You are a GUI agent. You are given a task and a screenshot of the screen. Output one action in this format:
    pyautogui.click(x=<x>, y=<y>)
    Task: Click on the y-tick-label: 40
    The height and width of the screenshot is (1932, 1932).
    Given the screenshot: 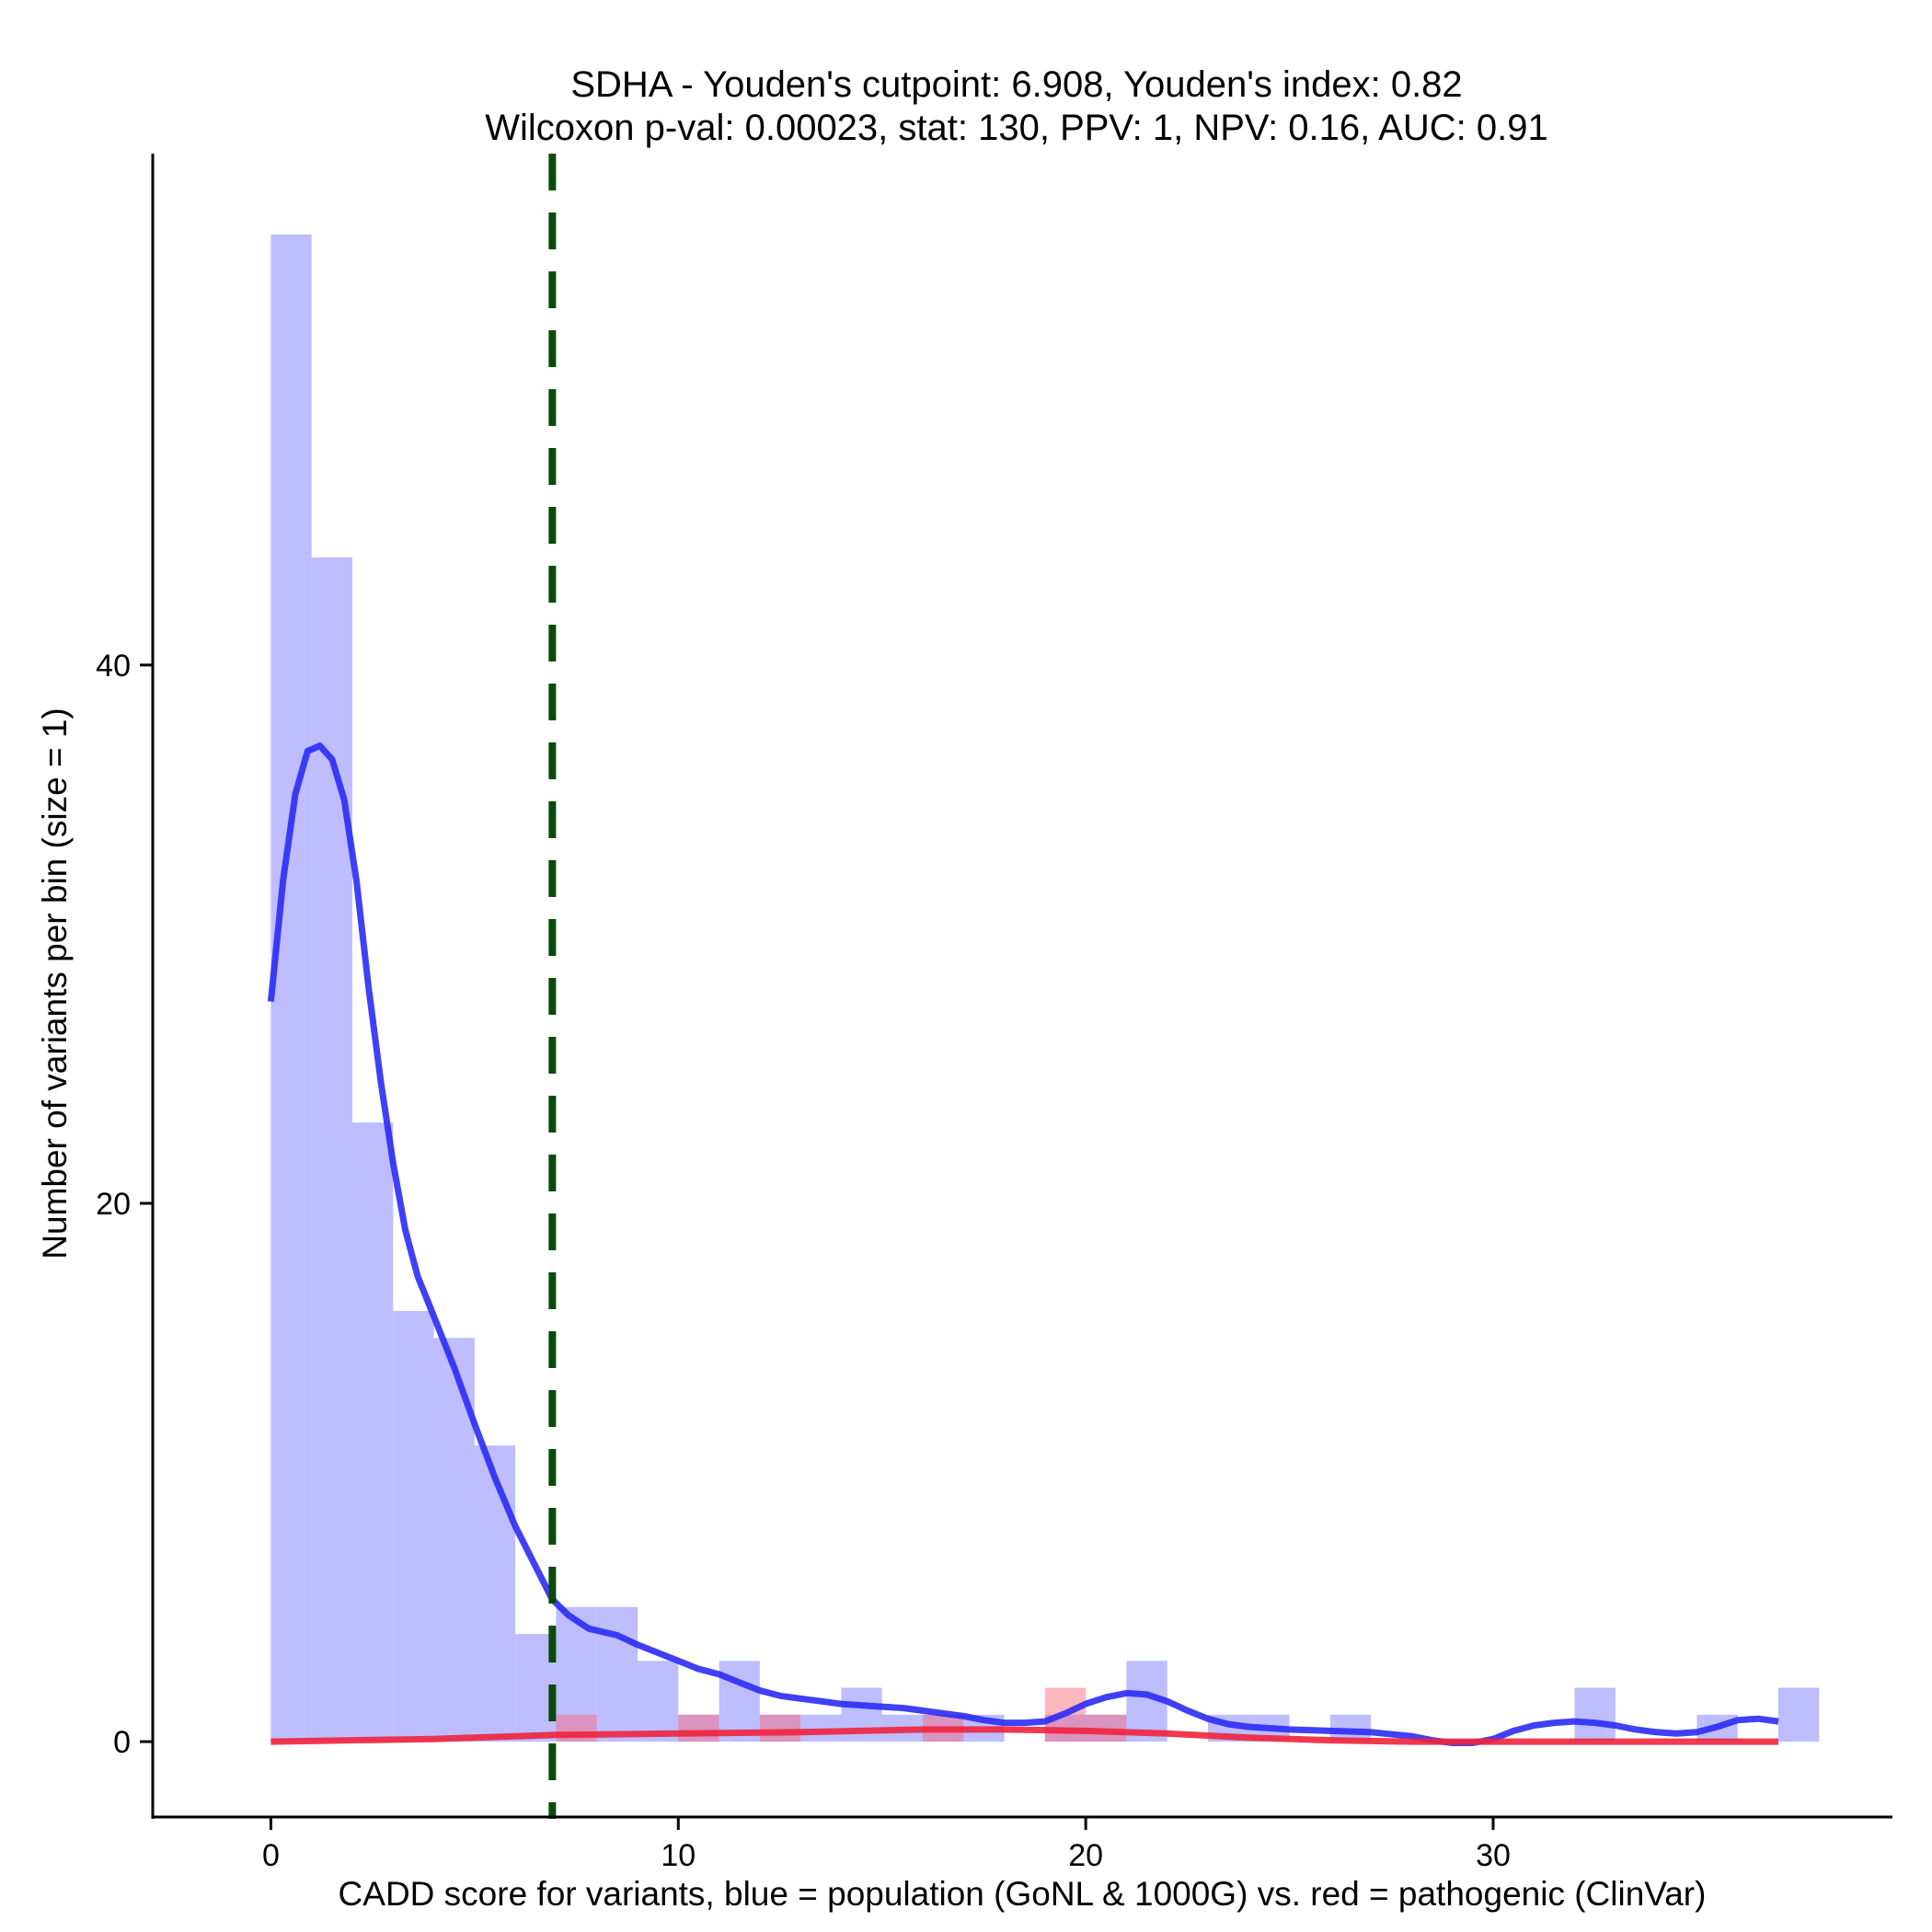 What is the action you would take?
    pyautogui.click(x=113, y=666)
    